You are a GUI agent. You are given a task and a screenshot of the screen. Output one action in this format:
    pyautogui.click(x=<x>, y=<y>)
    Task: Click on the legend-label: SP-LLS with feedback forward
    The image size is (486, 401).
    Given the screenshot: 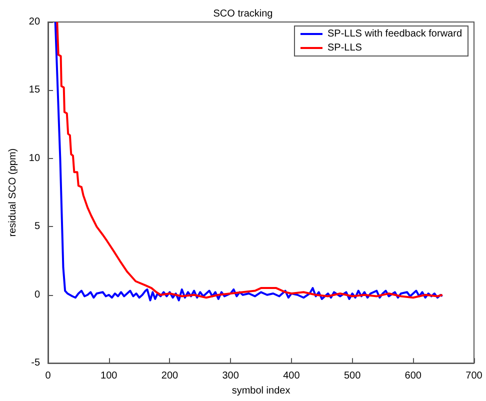 What is the action you would take?
    pyautogui.click(x=394, y=34)
    